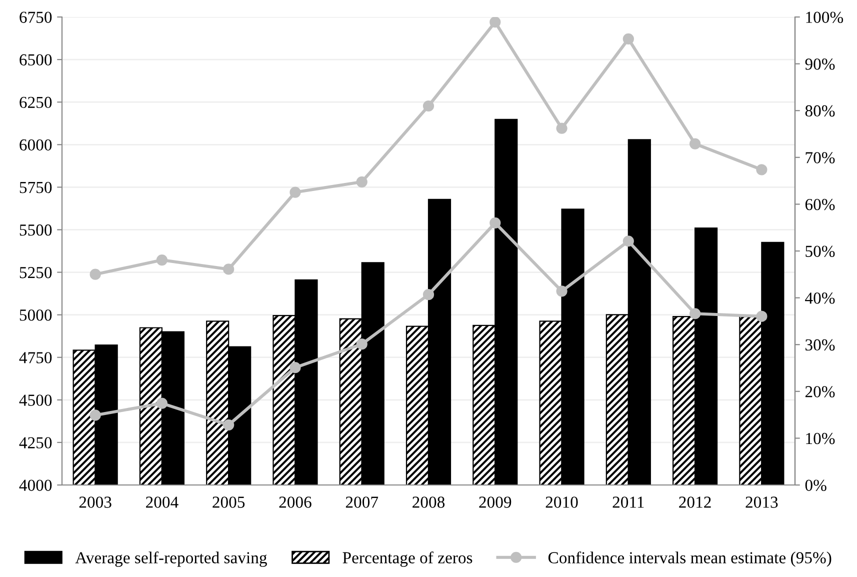 The width and height of the screenshot is (857, 577). Describe the element at coordinates (820, 298) in the screenshot. I see `y2-tick-label: 40%` at that location.